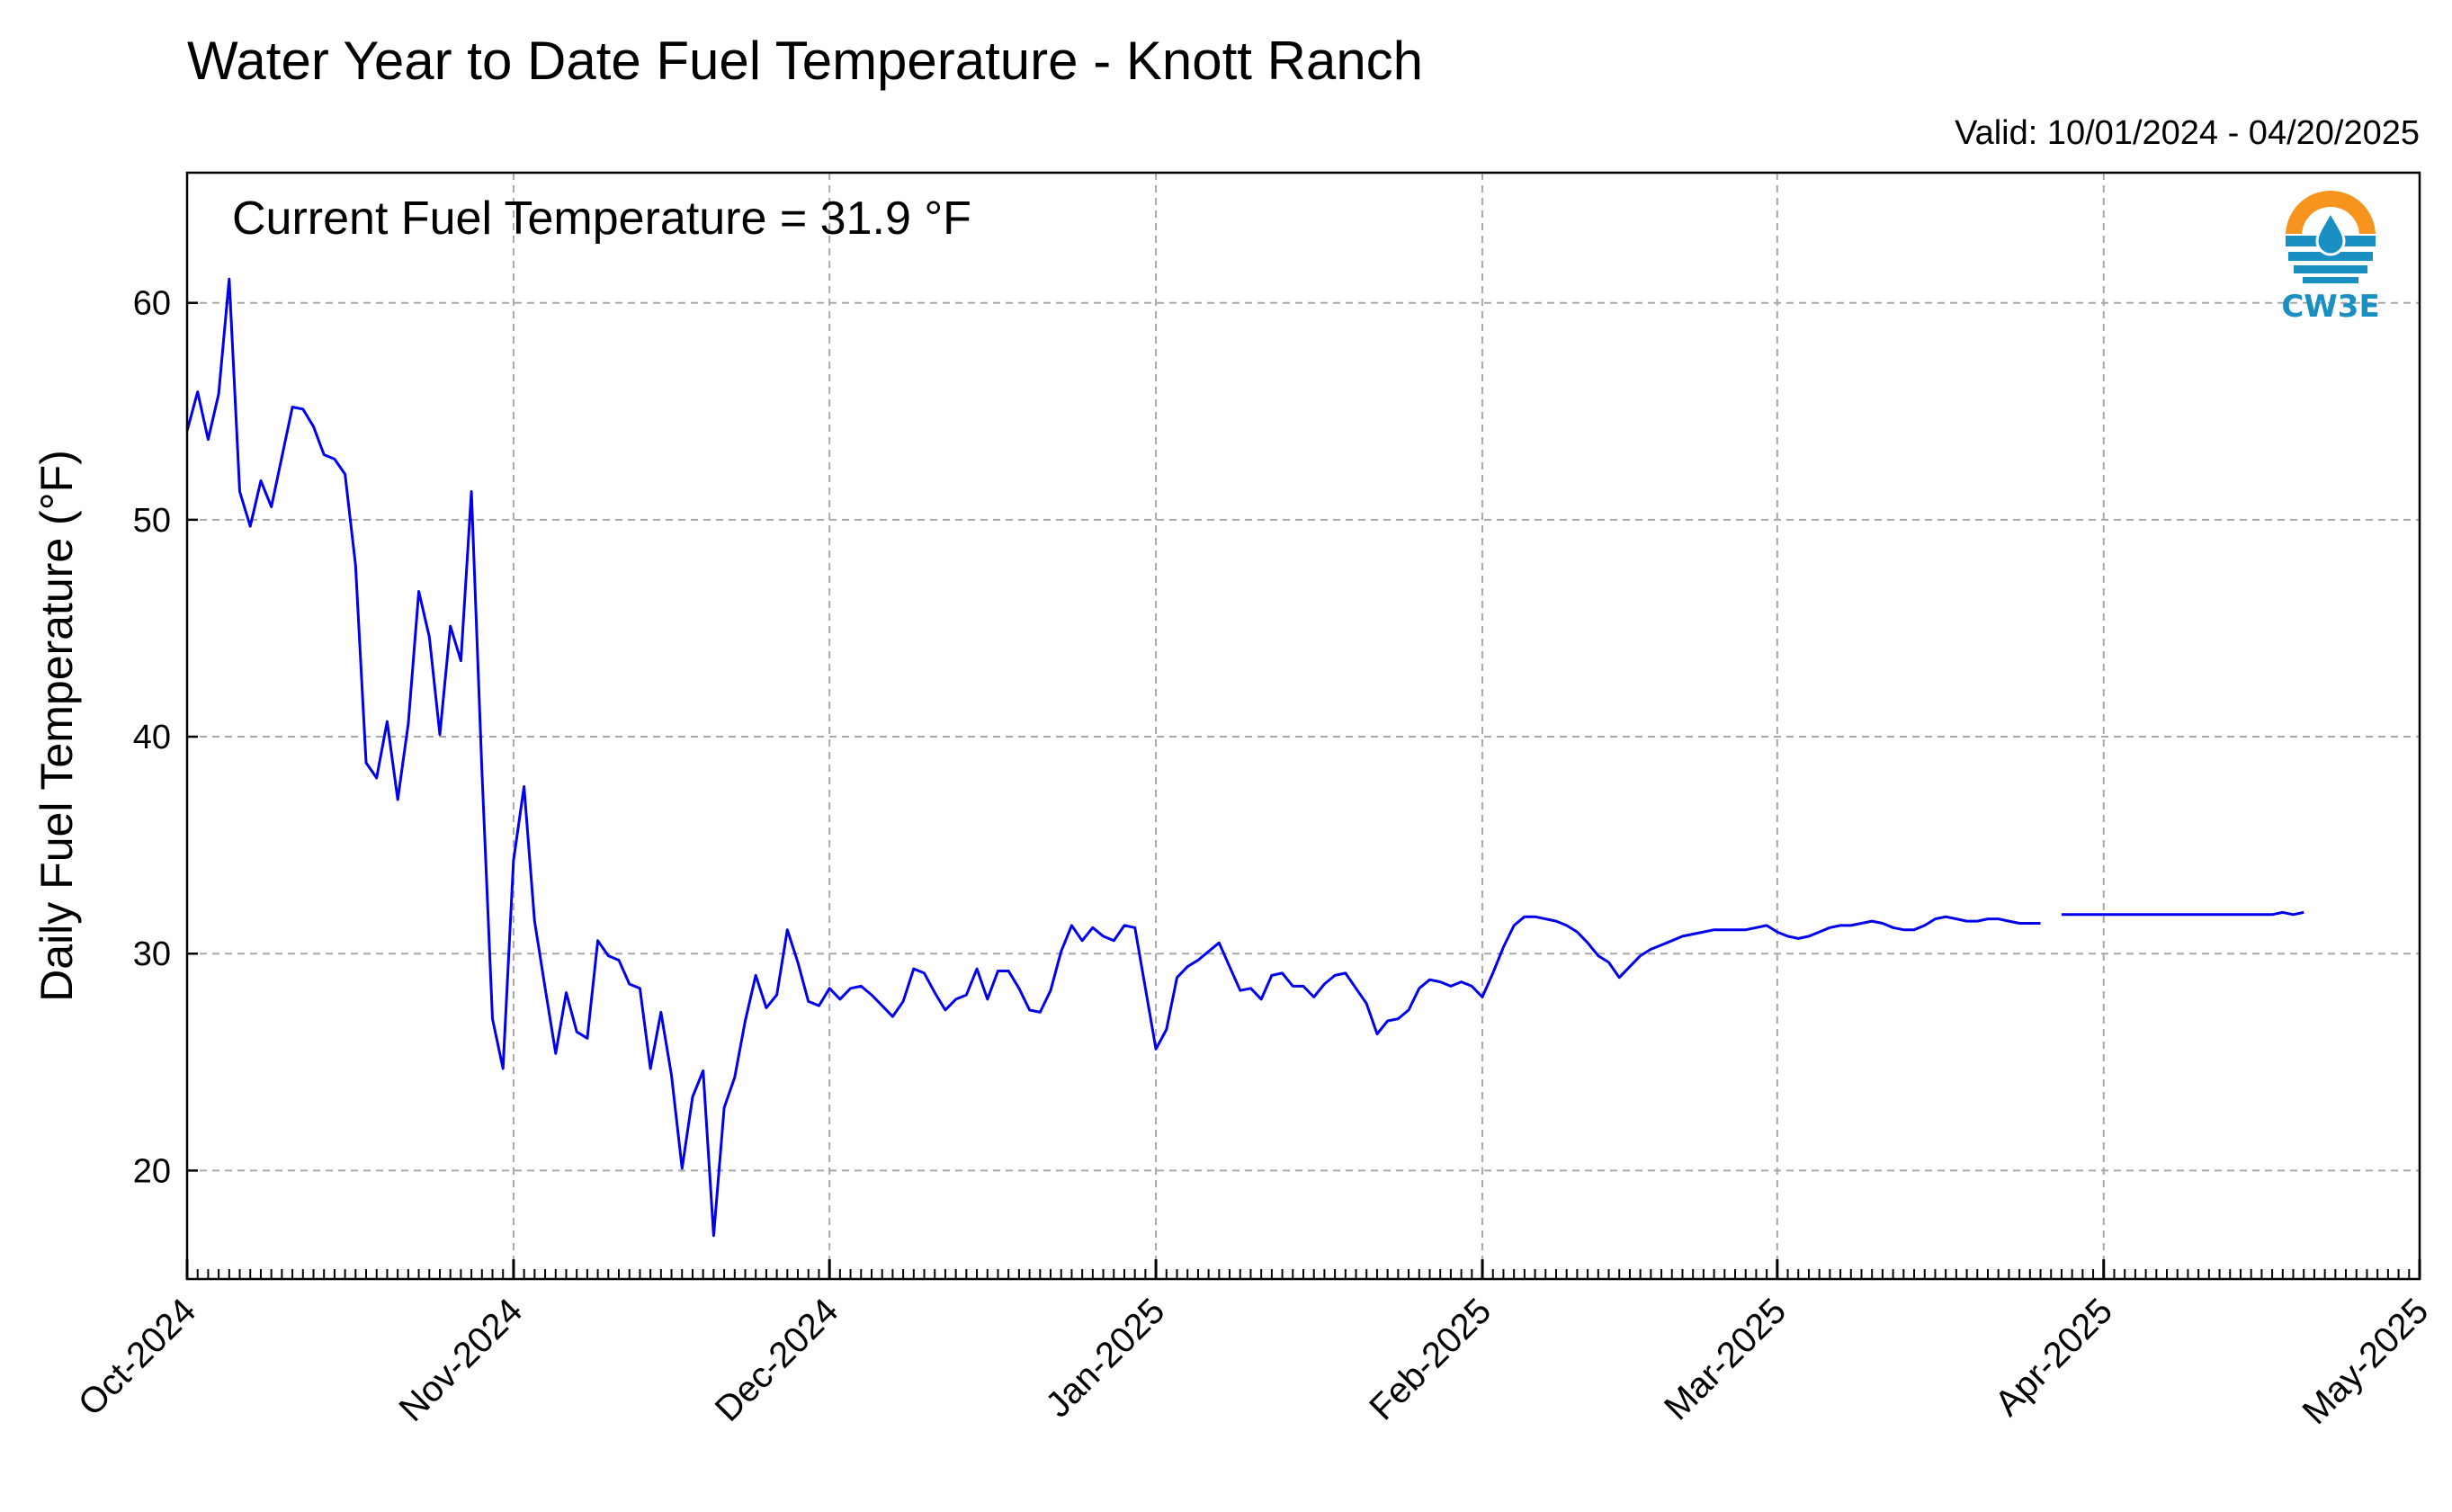 The height and width of the screenshot is (1512, 2452). What do you see at coordinates (2330, 307) in the screenshot?
I see `logo-text: CW3E` at bounding box center [2330, 307].